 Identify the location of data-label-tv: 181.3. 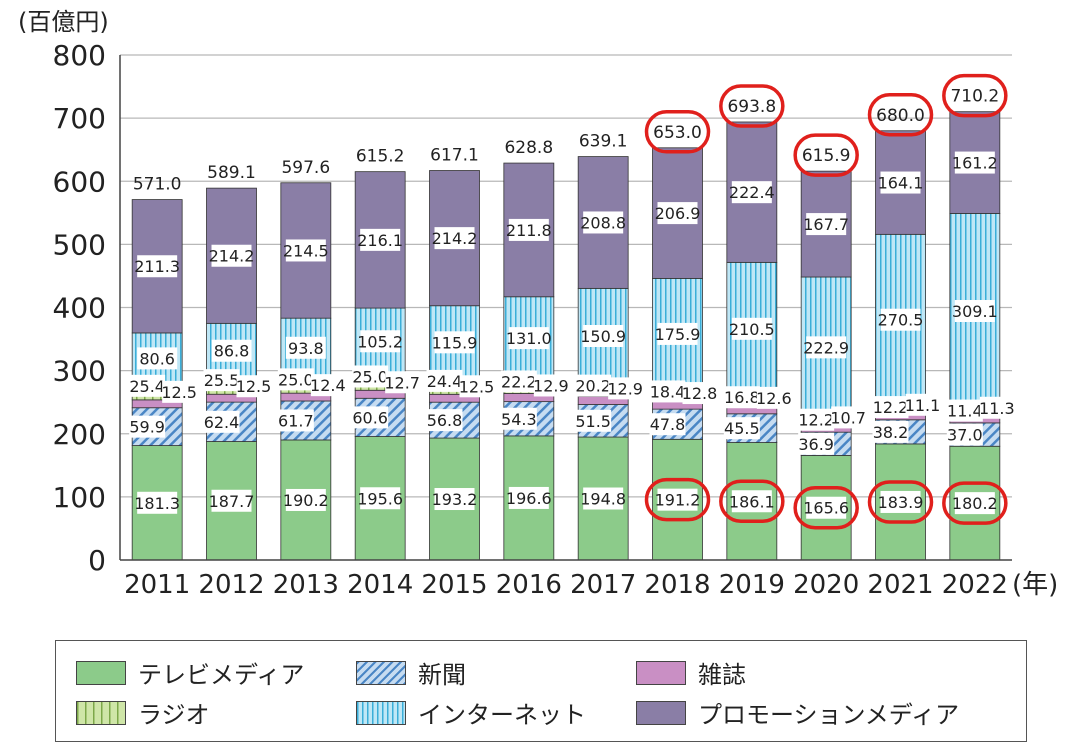
(157, 502).